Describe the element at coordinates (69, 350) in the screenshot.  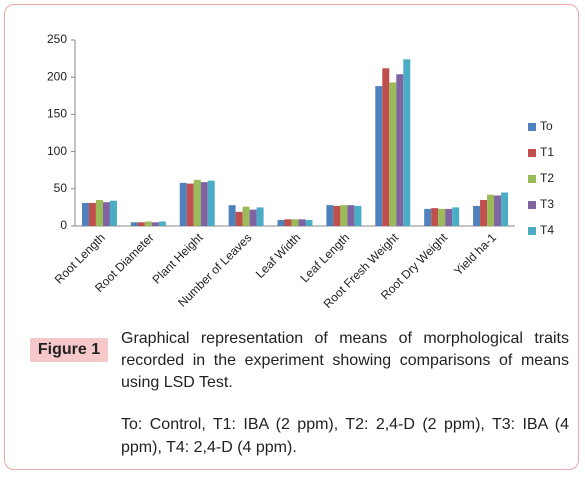
I see `figure-label: Figure 1` at that location.